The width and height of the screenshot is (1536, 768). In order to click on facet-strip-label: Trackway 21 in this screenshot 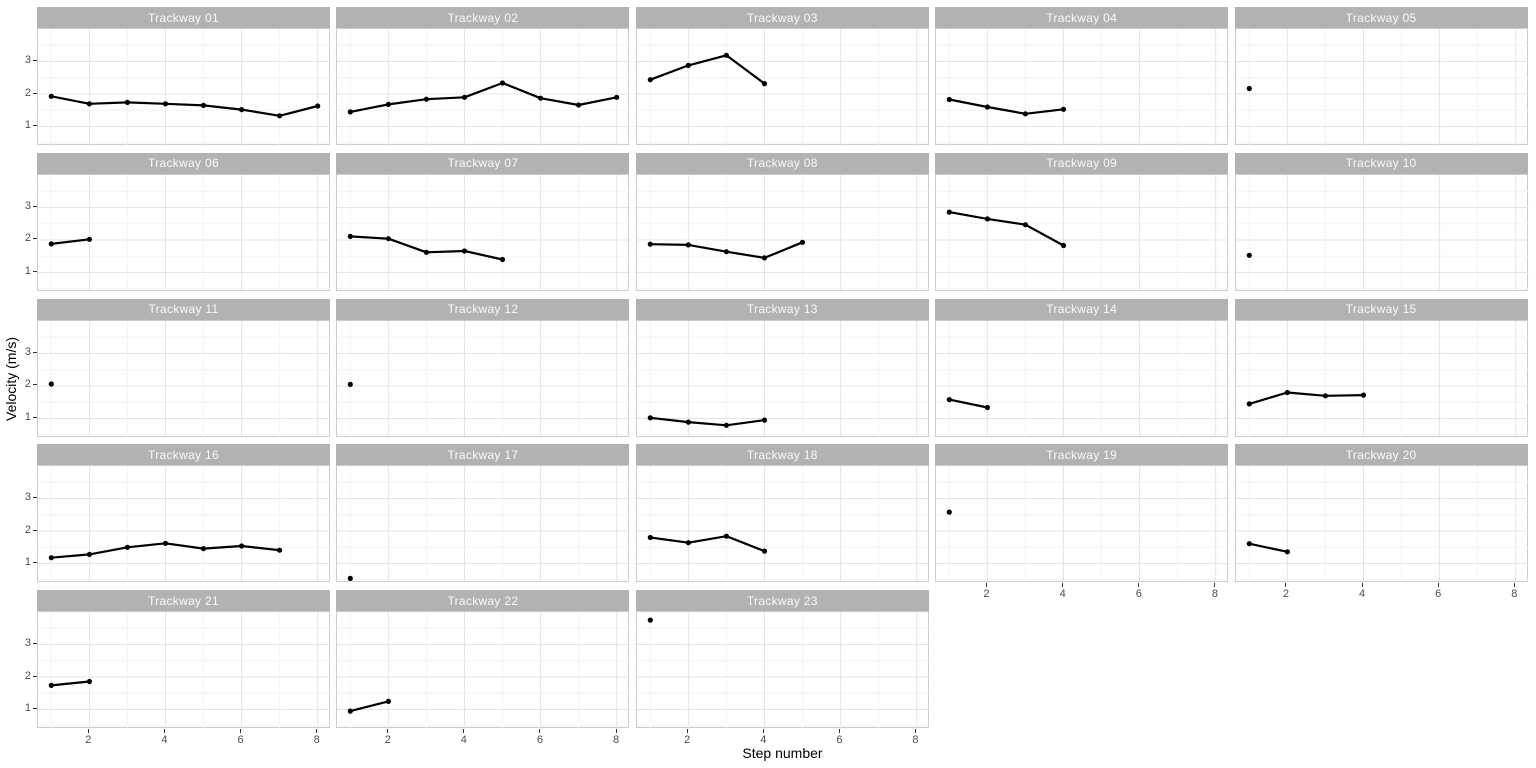, I will do `click(183, 600)`.